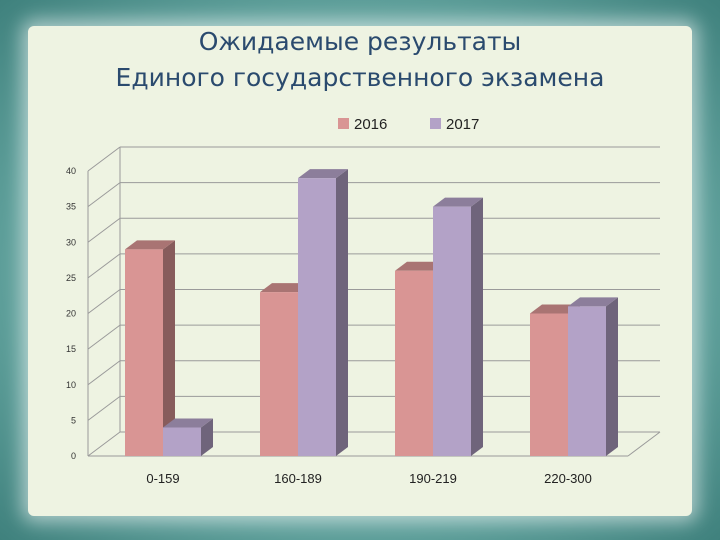 The height and width of the screenshot is (540, 720). What do you see at coordinates (162, 478) in the screenshot?
I see `x-tick-label: 0-159` at bounding box center [162, 478].